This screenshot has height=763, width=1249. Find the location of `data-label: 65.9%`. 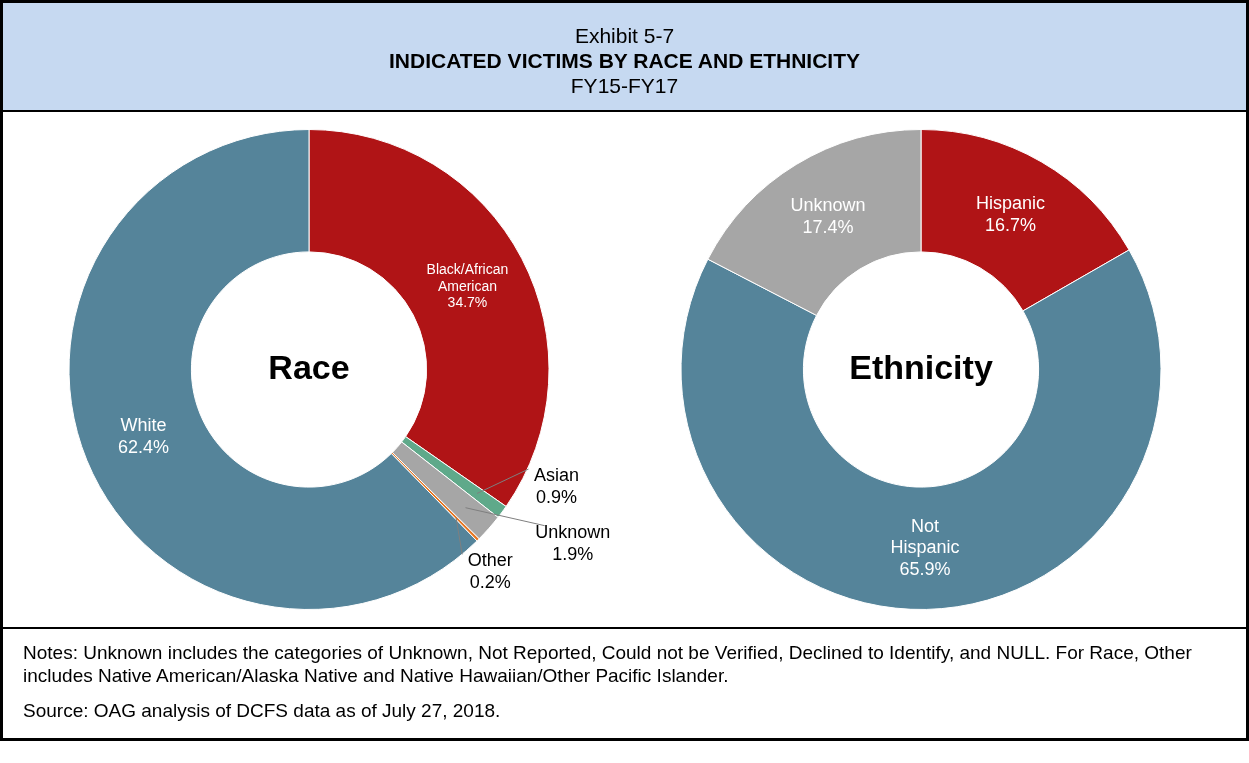

data-label: 65.9% is located at coordinates (925, 568).